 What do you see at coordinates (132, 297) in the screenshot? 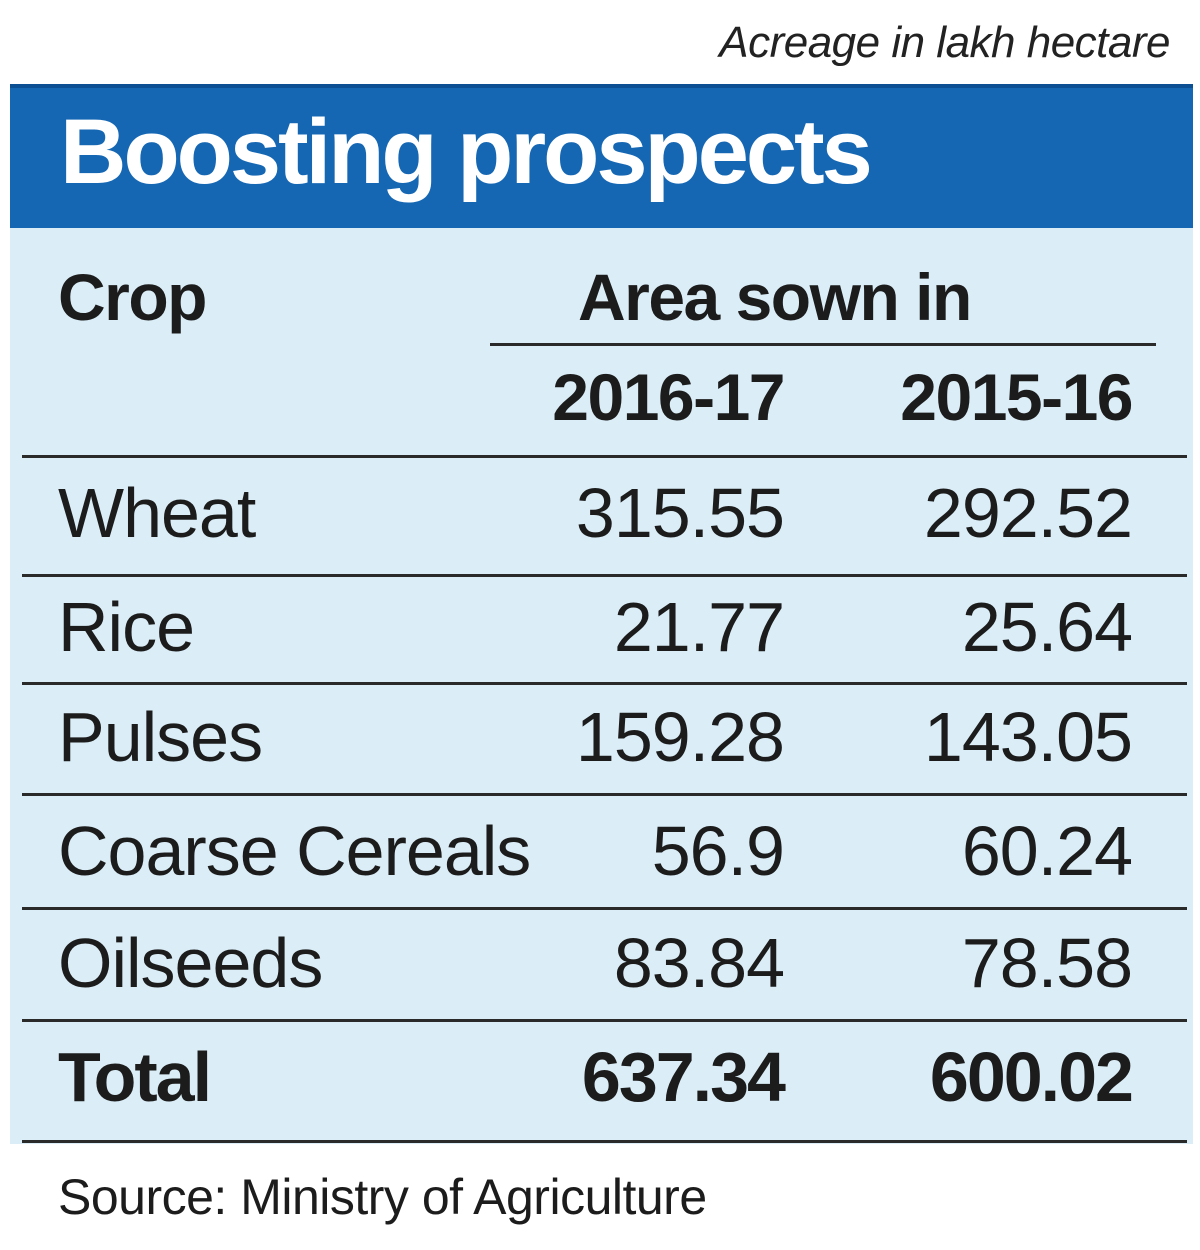
I see `header-crop: Crop` at bounding box center [132, 297].